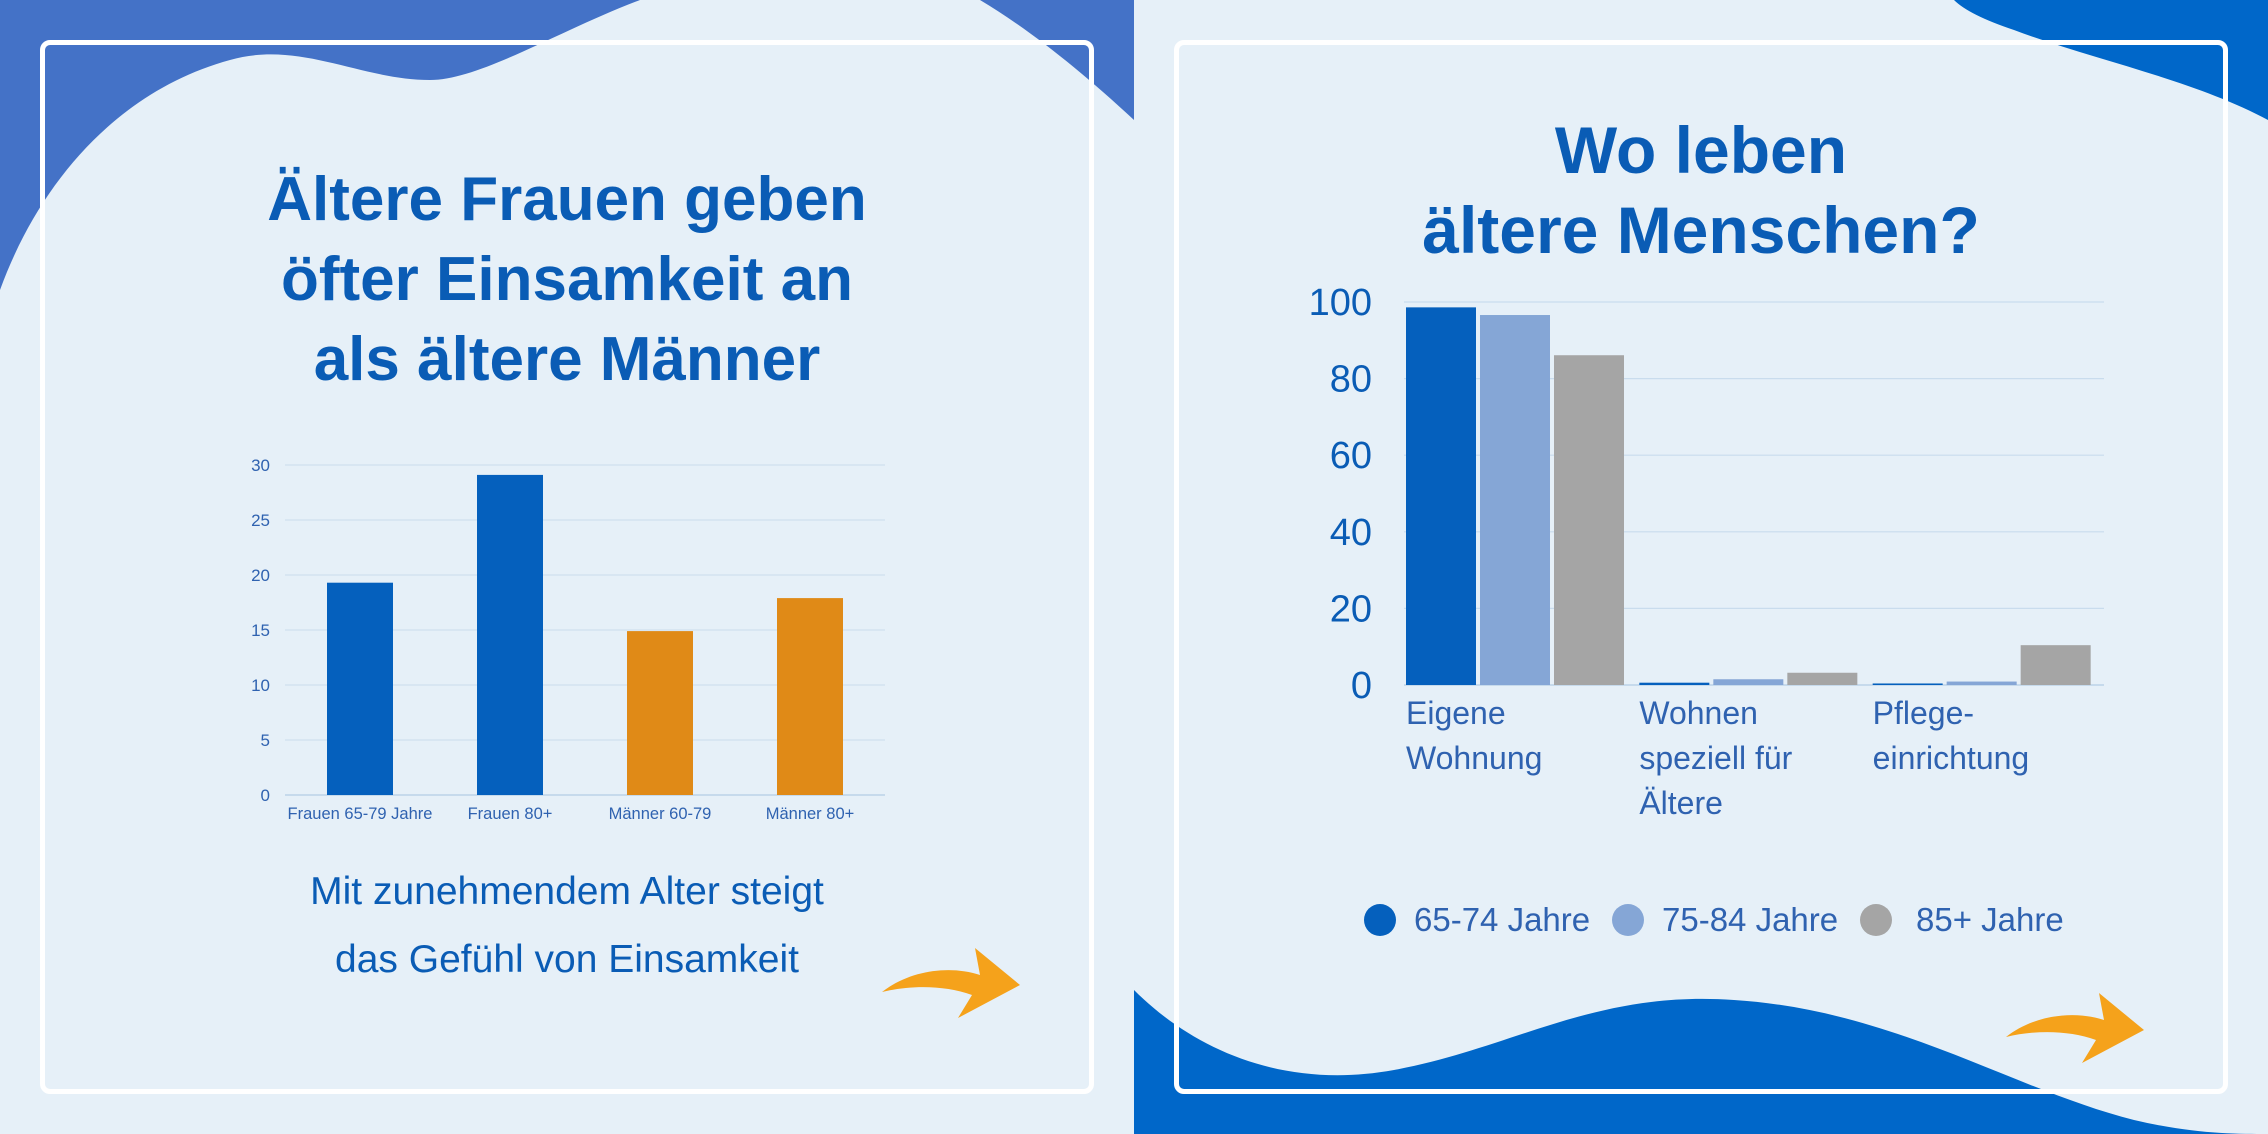 This screenshot has width=2268, height=1134. I want to click on legend-item: 65-74 Jahre, so click(1477, 920).